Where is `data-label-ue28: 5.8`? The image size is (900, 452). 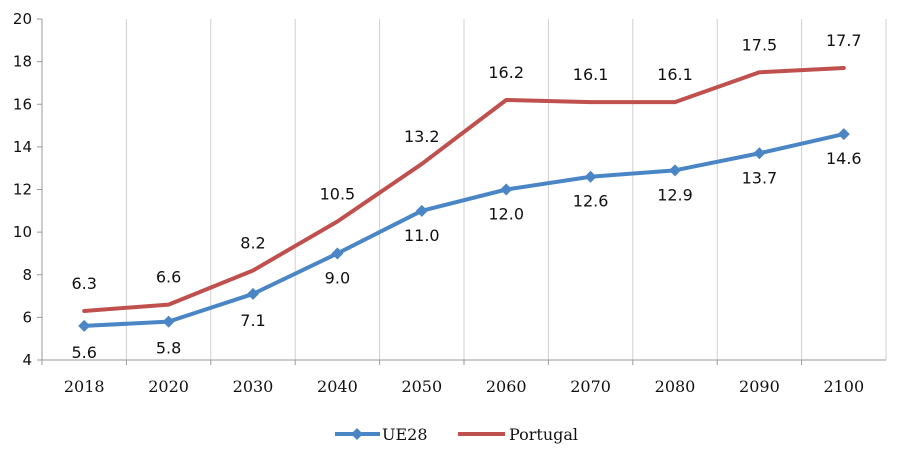 data-label-ue28: 5.8 is located at coordinates (168, 348).